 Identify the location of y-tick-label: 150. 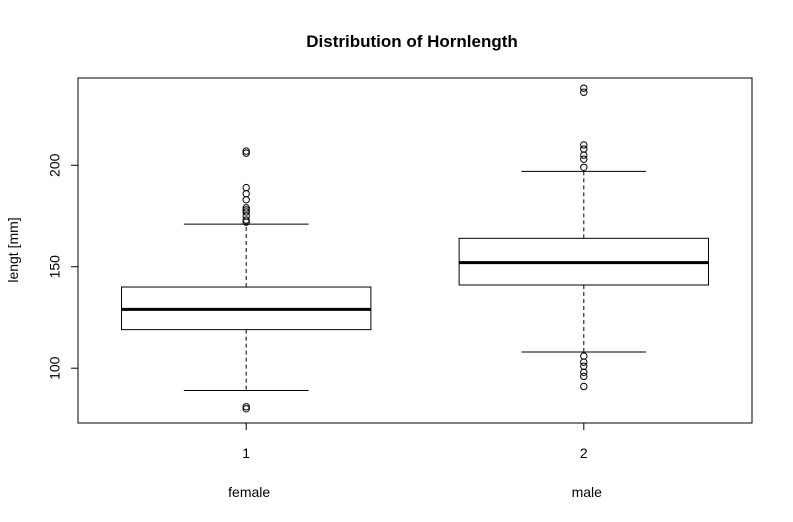
(55, 267).